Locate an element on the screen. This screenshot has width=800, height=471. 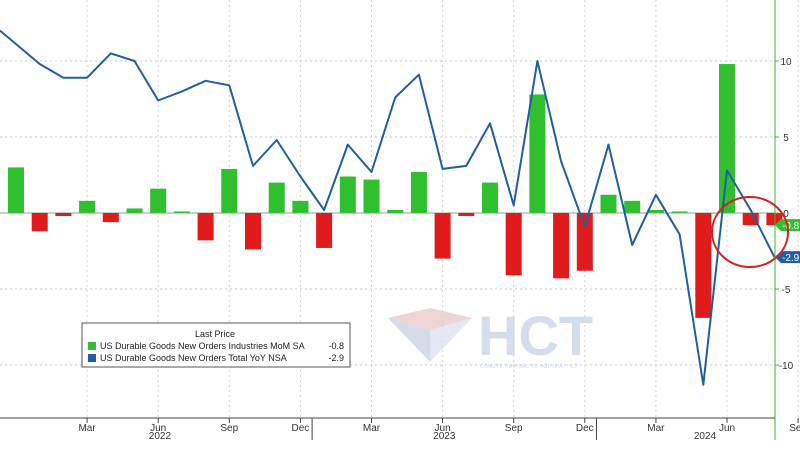
watermark-tagline: CÔNG TY TNHH ĐẦU TƯ HỢP NHẤT HCT is located at coordinates (528, 366).